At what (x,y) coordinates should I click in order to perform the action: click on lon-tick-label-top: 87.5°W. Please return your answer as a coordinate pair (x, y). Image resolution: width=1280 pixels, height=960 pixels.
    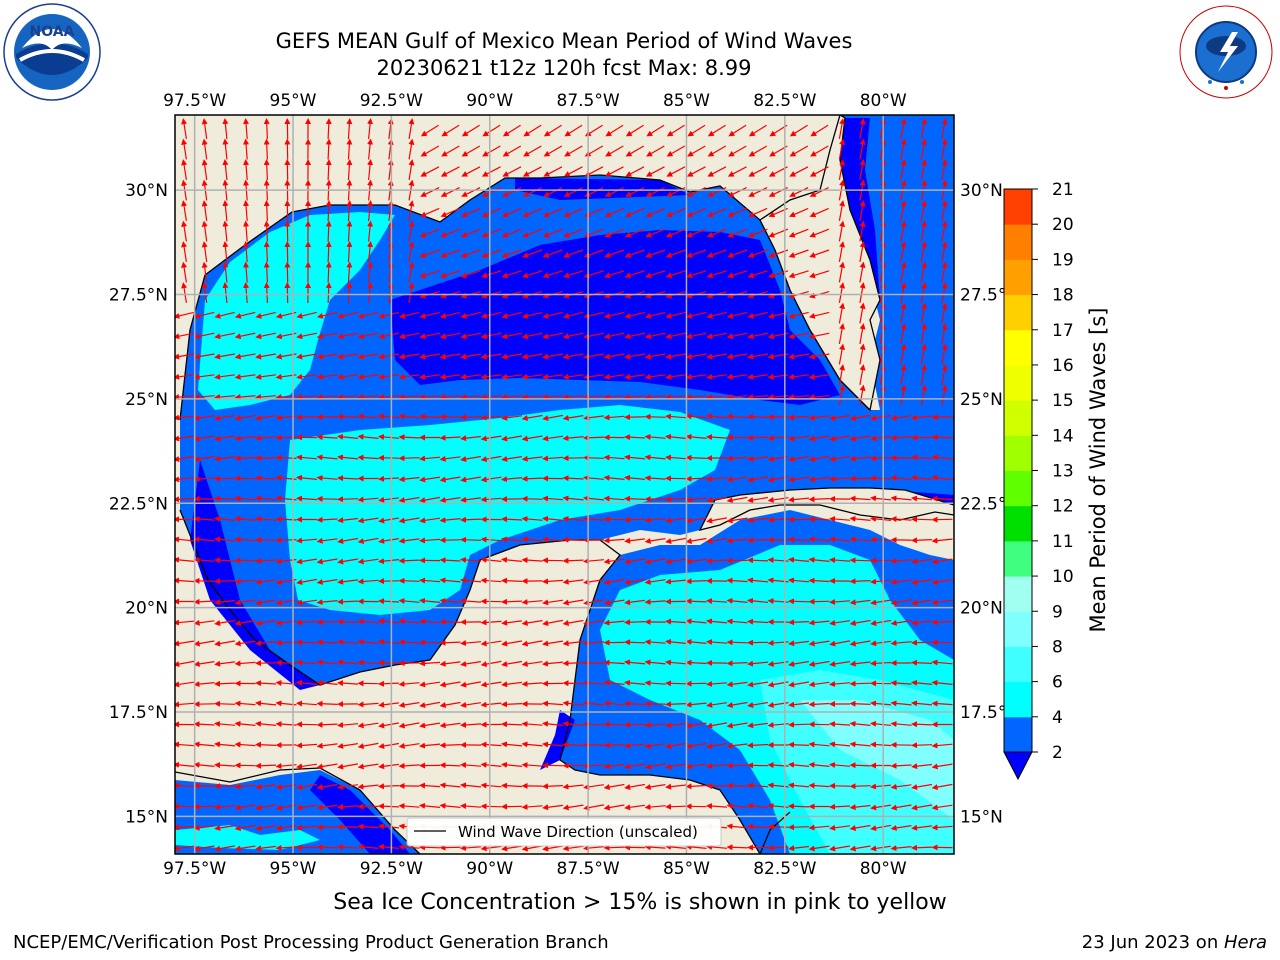
    Looking at the image, I should click on (588, 101).